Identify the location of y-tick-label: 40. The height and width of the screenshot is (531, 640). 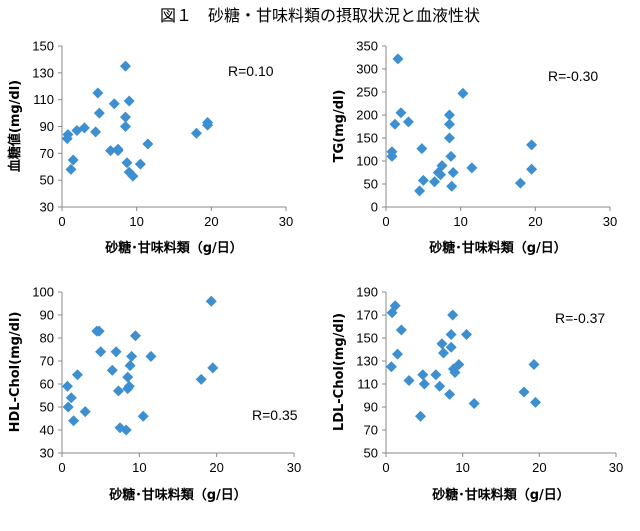
(47, 430).